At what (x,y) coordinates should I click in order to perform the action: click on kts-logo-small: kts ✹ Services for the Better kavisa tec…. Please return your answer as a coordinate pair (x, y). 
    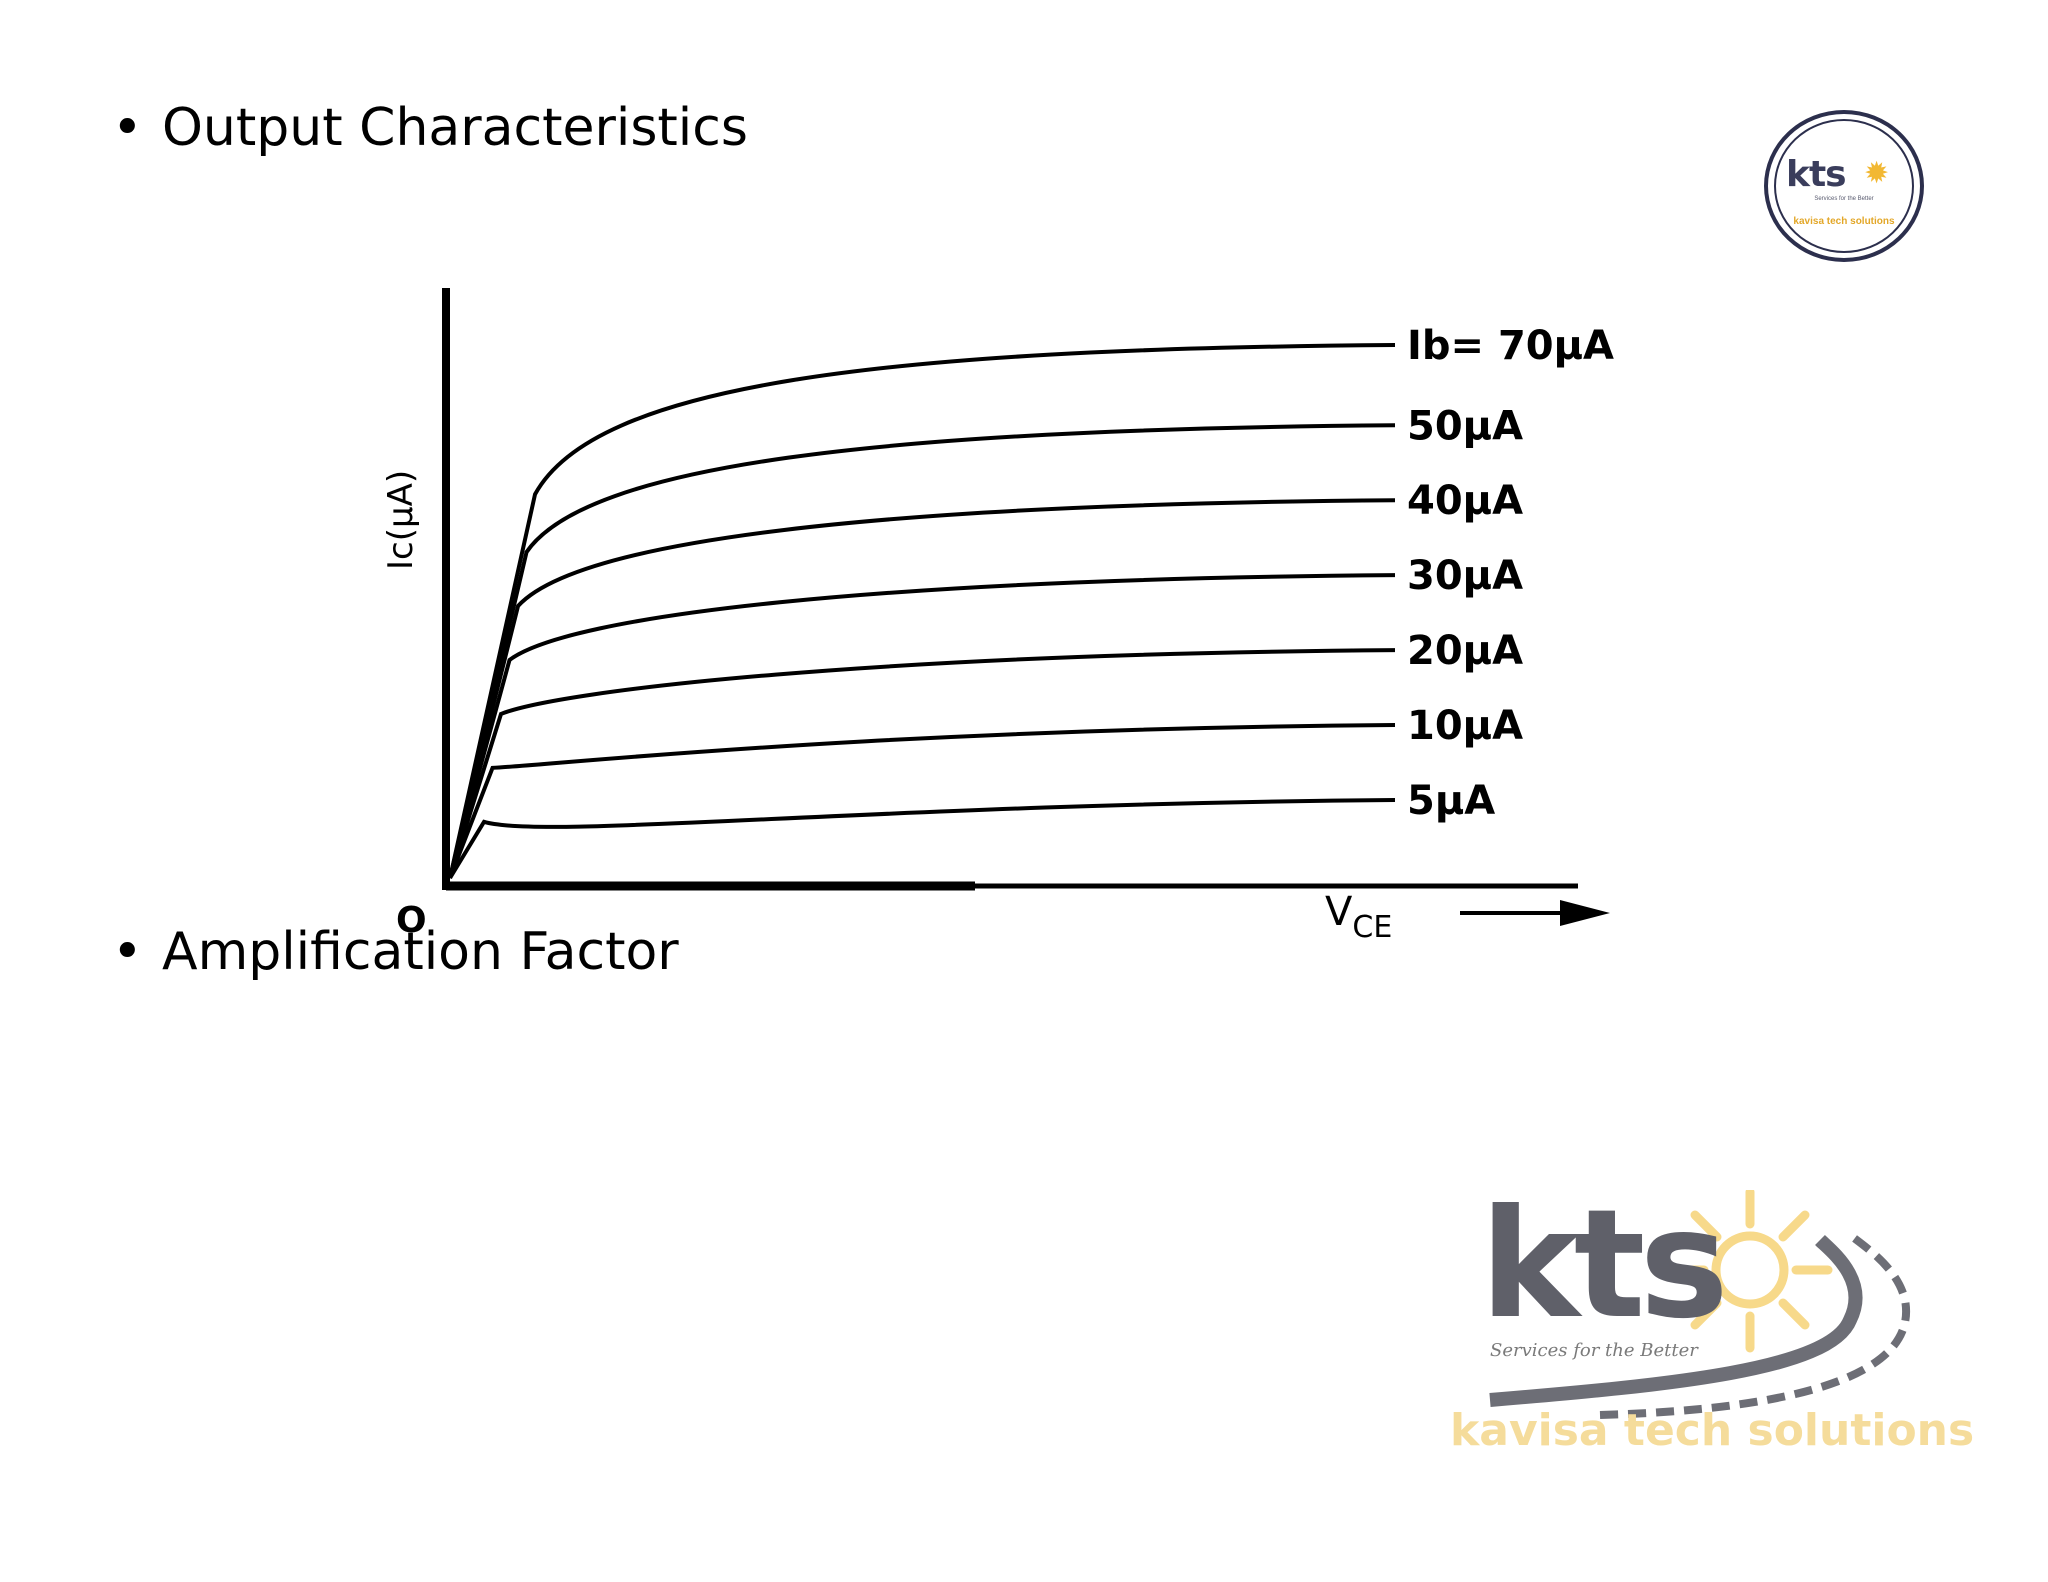
    Looking at the image, I should click on (1849, 190).